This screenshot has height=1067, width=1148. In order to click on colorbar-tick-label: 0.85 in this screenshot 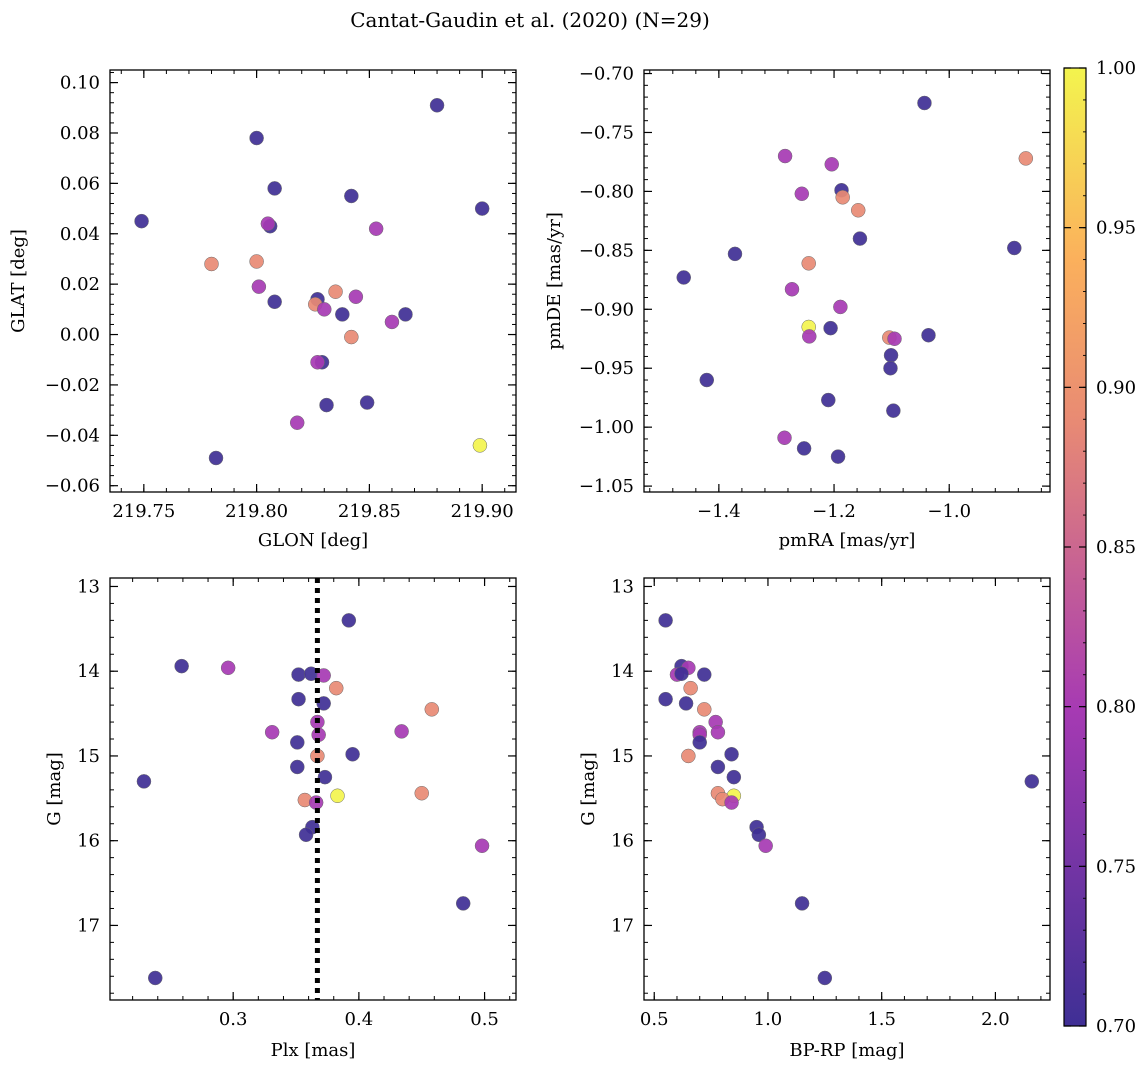, I will do `click(1116, 547)`.